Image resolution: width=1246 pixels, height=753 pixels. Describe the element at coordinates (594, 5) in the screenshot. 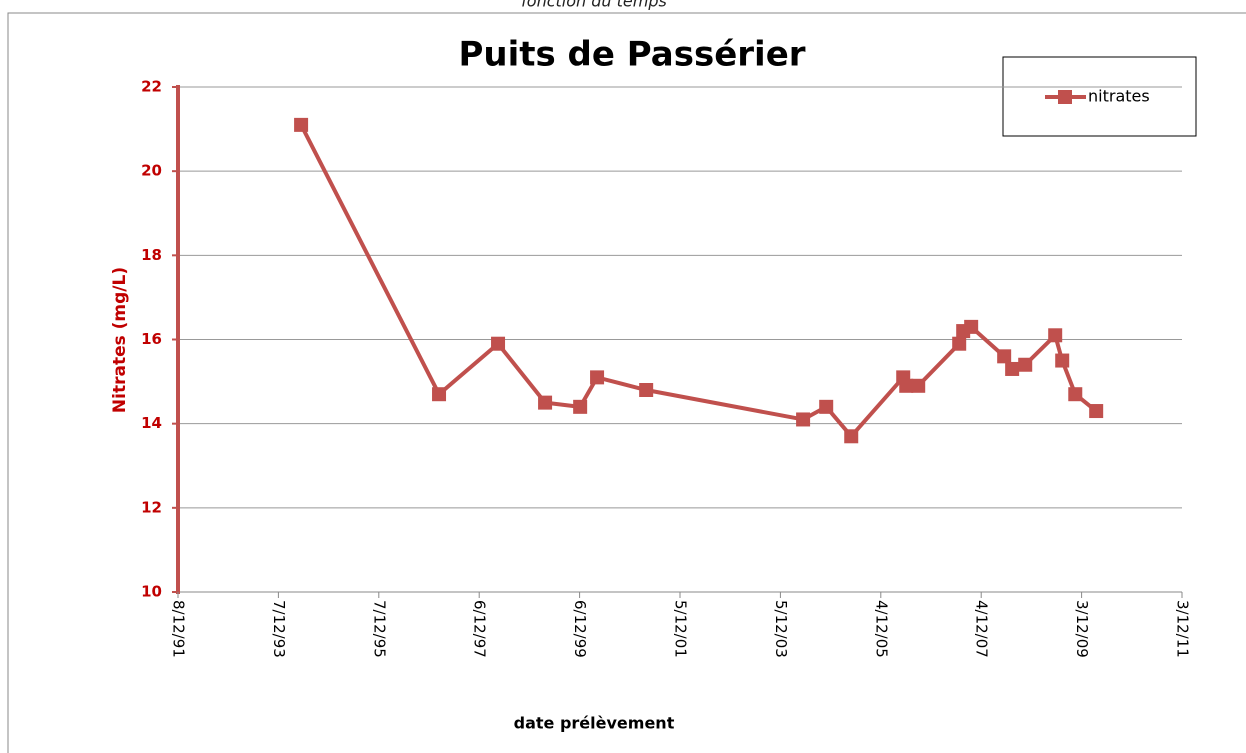

I see `subtitle: fonction du temps` at that location.